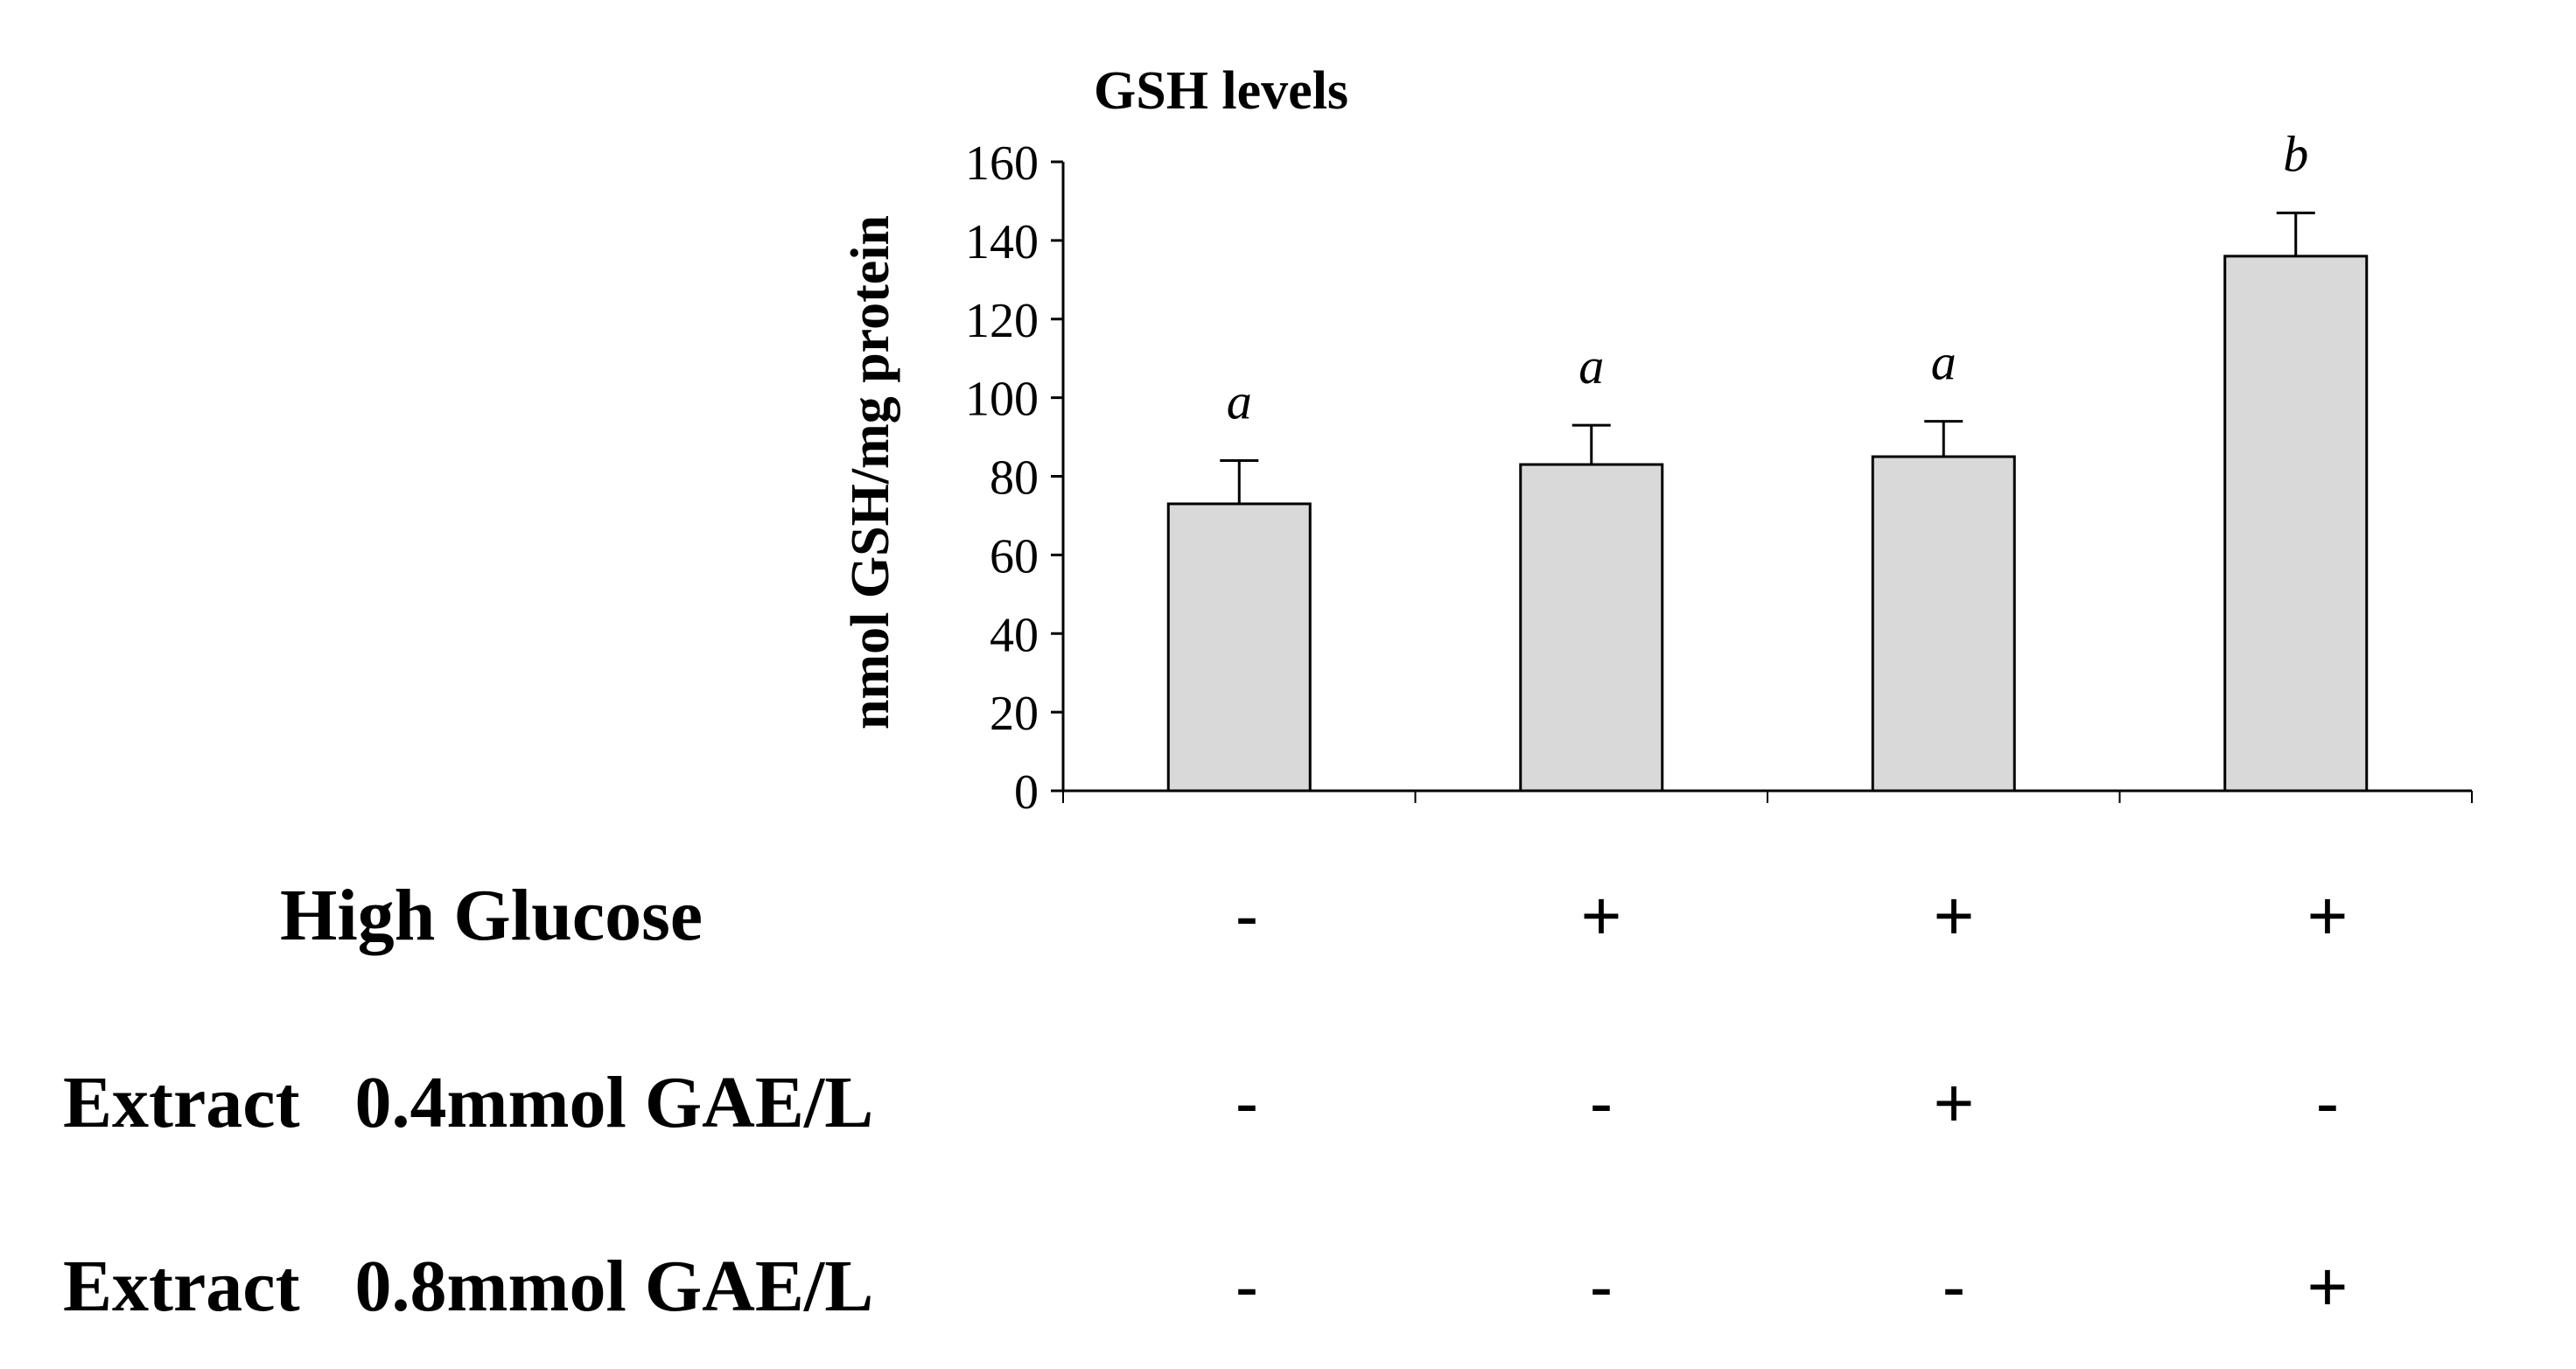  What do you see at coordinates (1002, 321) in the screenshot?
I see `y-tick-label: 120` at bounding box center [1002, 321].